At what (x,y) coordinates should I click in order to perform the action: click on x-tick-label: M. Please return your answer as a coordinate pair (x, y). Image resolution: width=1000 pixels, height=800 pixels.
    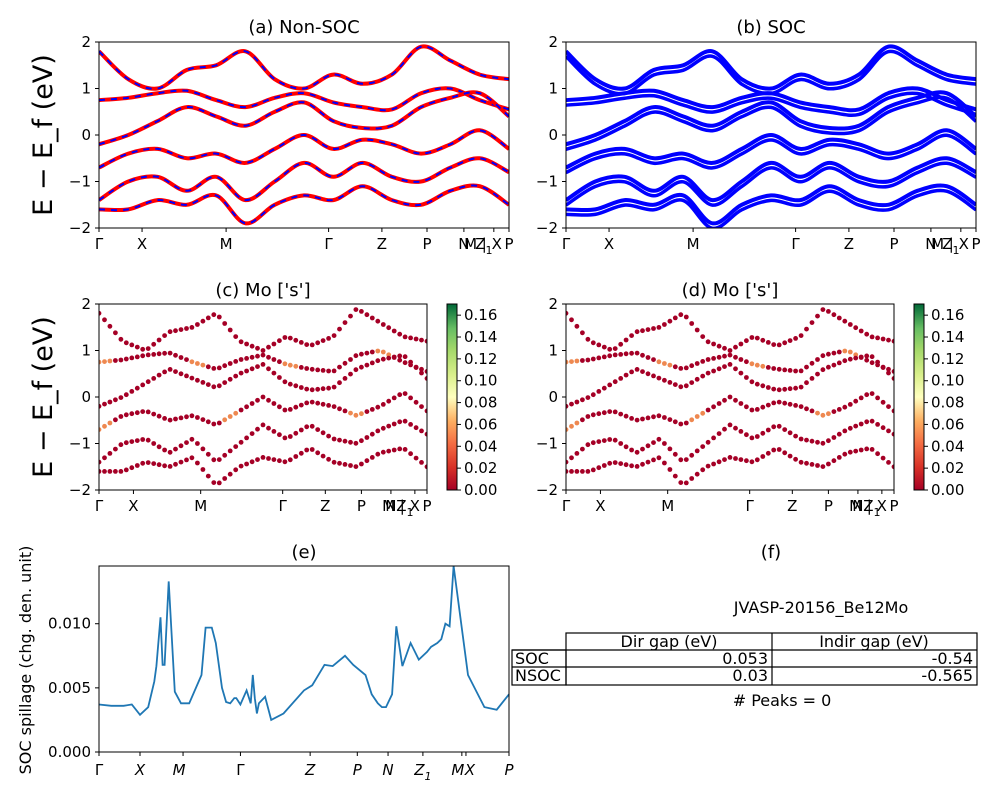
    Looking at the image, I should click on (667, 506).